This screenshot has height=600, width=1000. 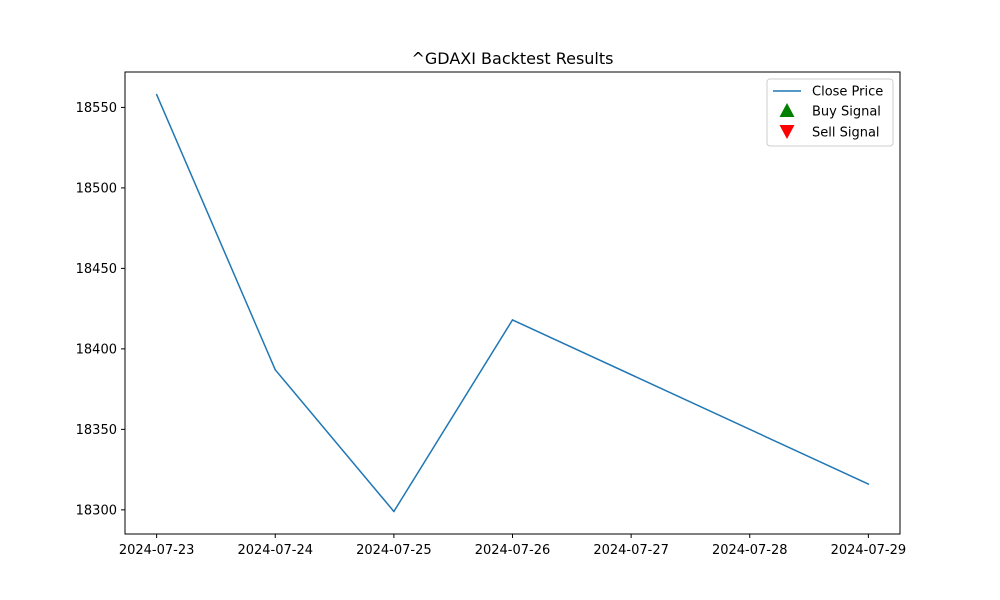 What do you see at coordinates (750, 550) in the screenshot?
I see `x-tick-label: 2024-07-28` at bounding box center [750, 550].